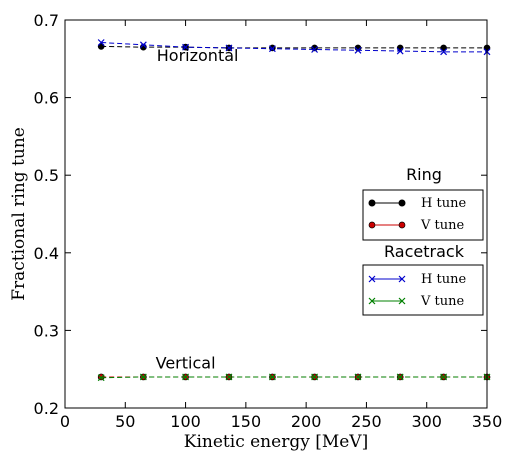  Describe the element at coordinates (294, 377) in the screenshot. I see `series-line-racetrack-v-tune` at that location.